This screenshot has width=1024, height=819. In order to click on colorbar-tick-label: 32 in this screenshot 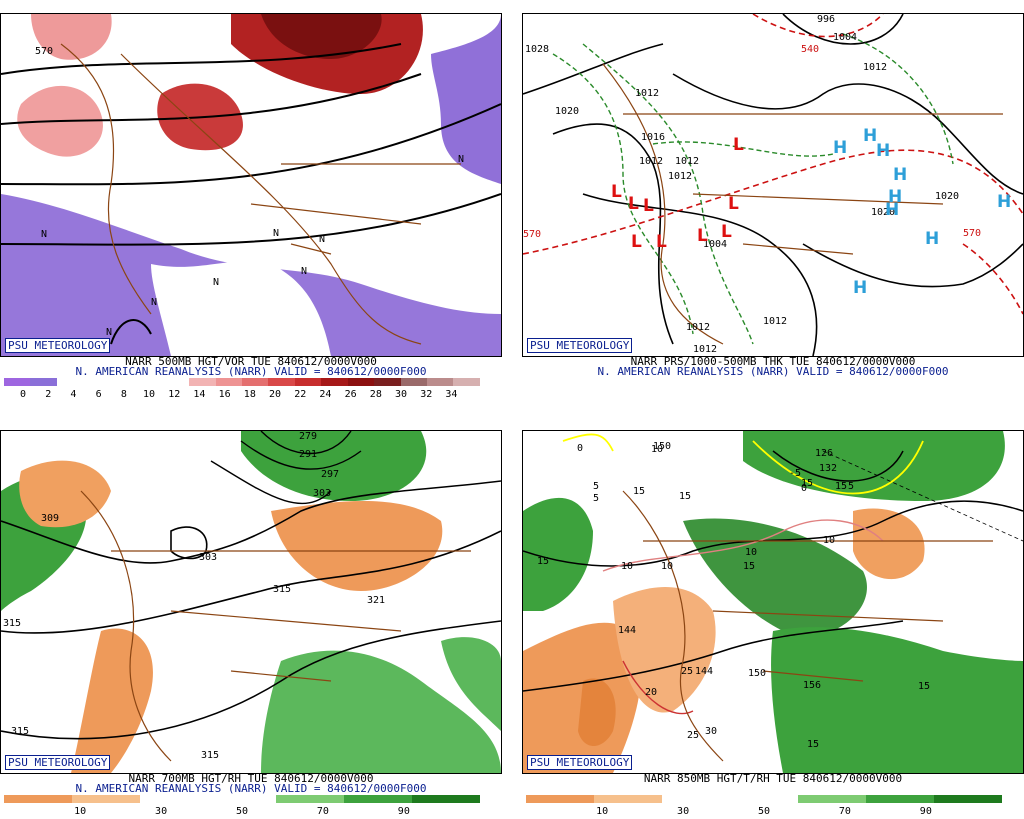, I will do `click(426, 394)`.